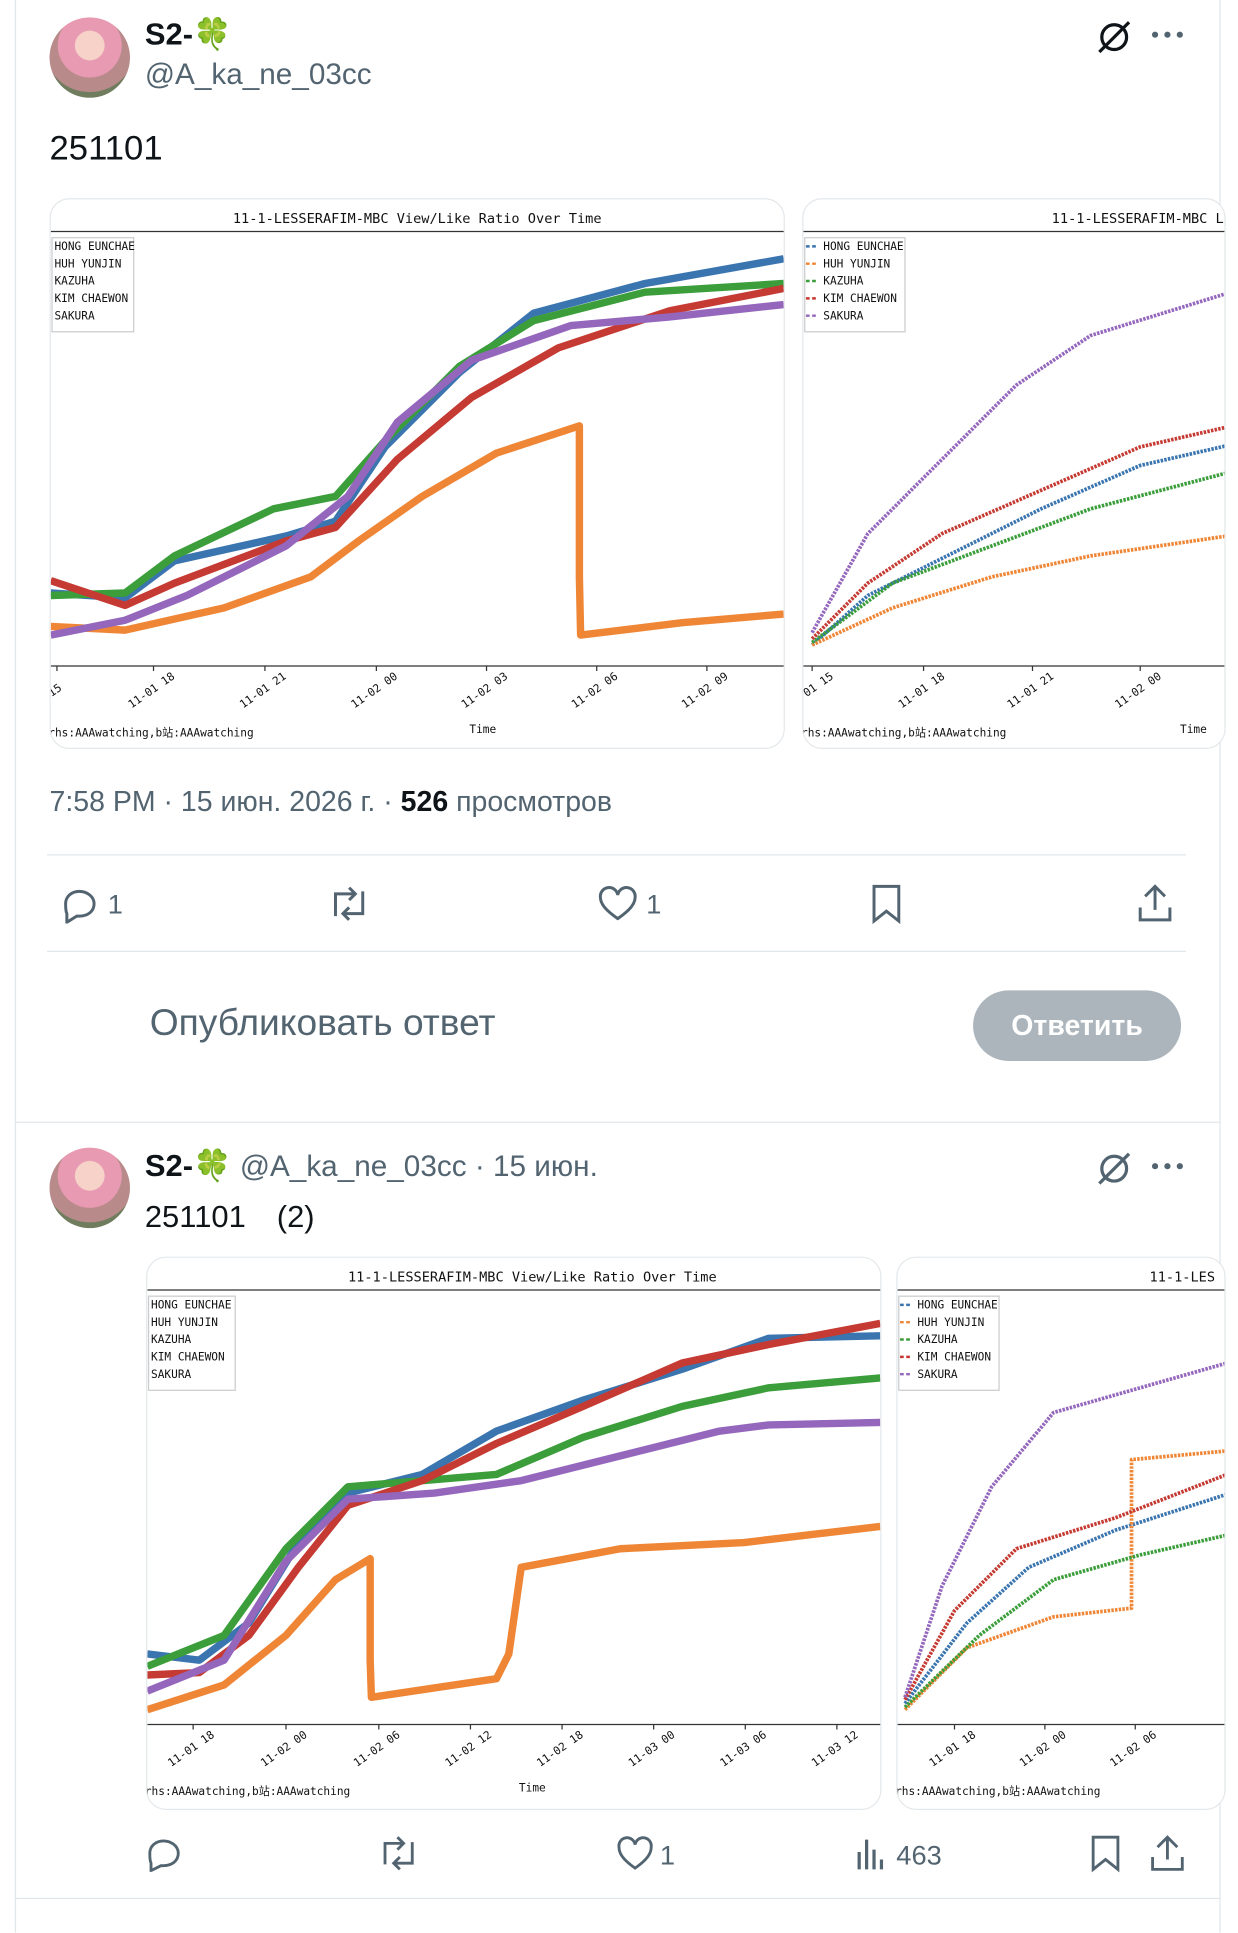 This screenshot has width=1238, height=1933. I want to click on views-count: 526, so click(424, 801).